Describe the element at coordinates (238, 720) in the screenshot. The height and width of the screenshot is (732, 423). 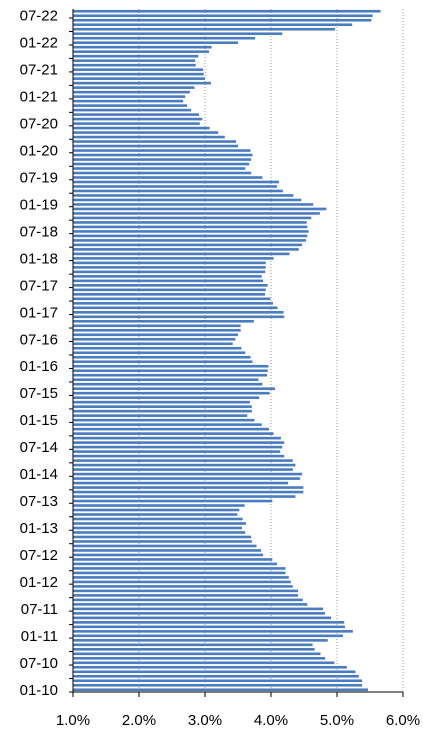
I see `x-axis-tick-labels: 1.0% 2.0% 3.0% 4.0% 5.0% 6.0%` at that location.